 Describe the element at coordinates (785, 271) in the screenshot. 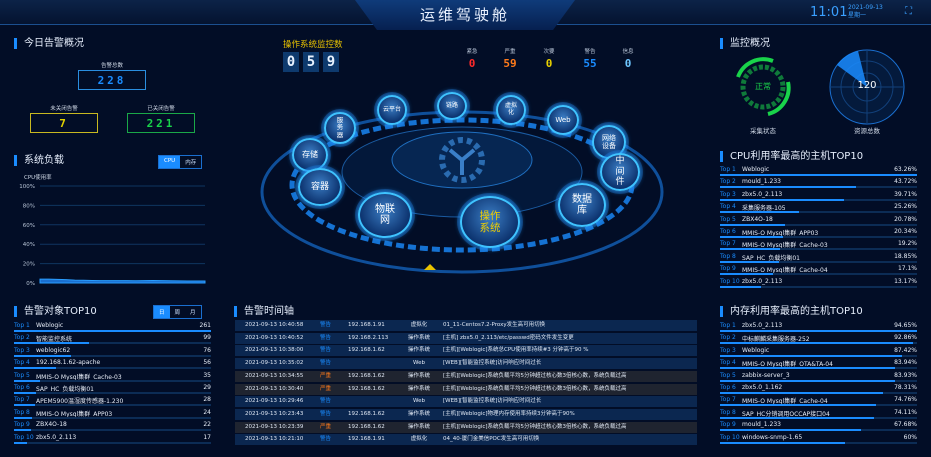

I see `item-name: MMIS-O Mysql集群_Cache-04` at that location.